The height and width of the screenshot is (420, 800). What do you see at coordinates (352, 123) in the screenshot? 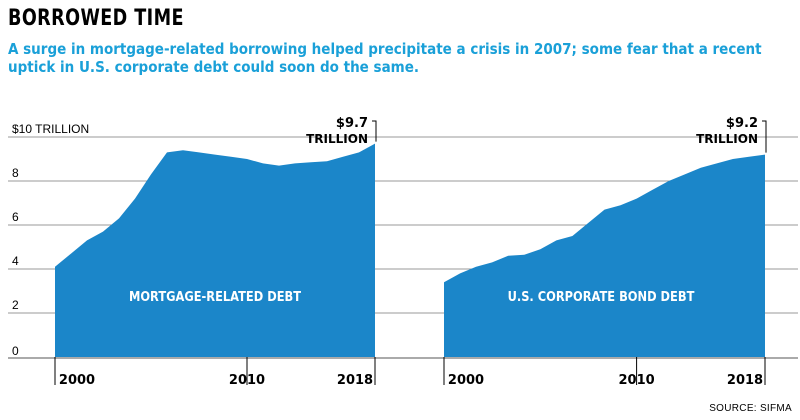
I see `annotation-value: $9.7` at bounding box center [352, 123].